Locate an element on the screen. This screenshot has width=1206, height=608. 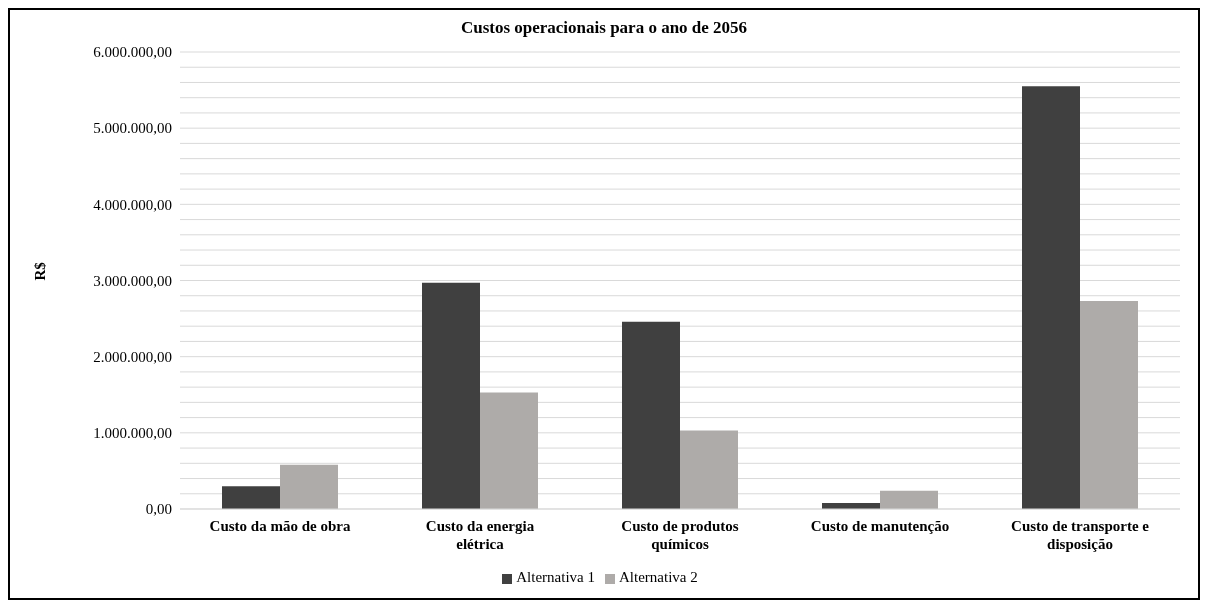
y-tick-label: 3.000.000,00 is located at coordinates (132, 280).